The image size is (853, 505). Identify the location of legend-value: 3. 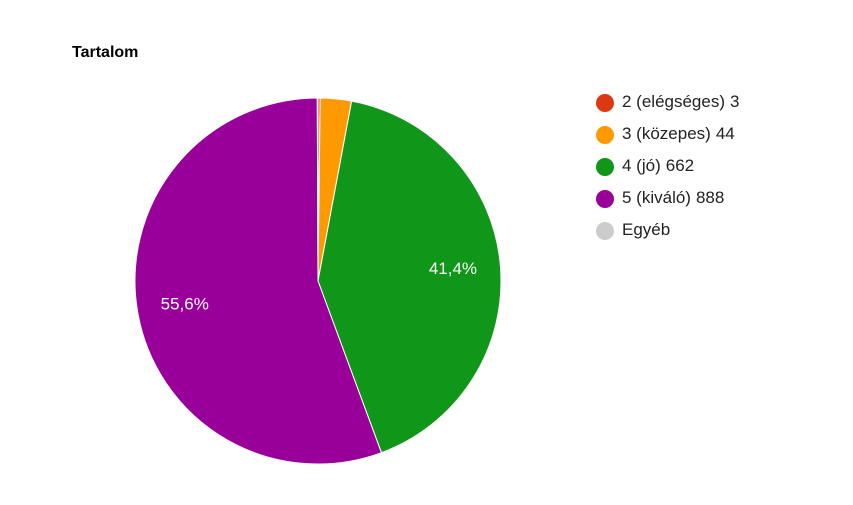
(734, 101).